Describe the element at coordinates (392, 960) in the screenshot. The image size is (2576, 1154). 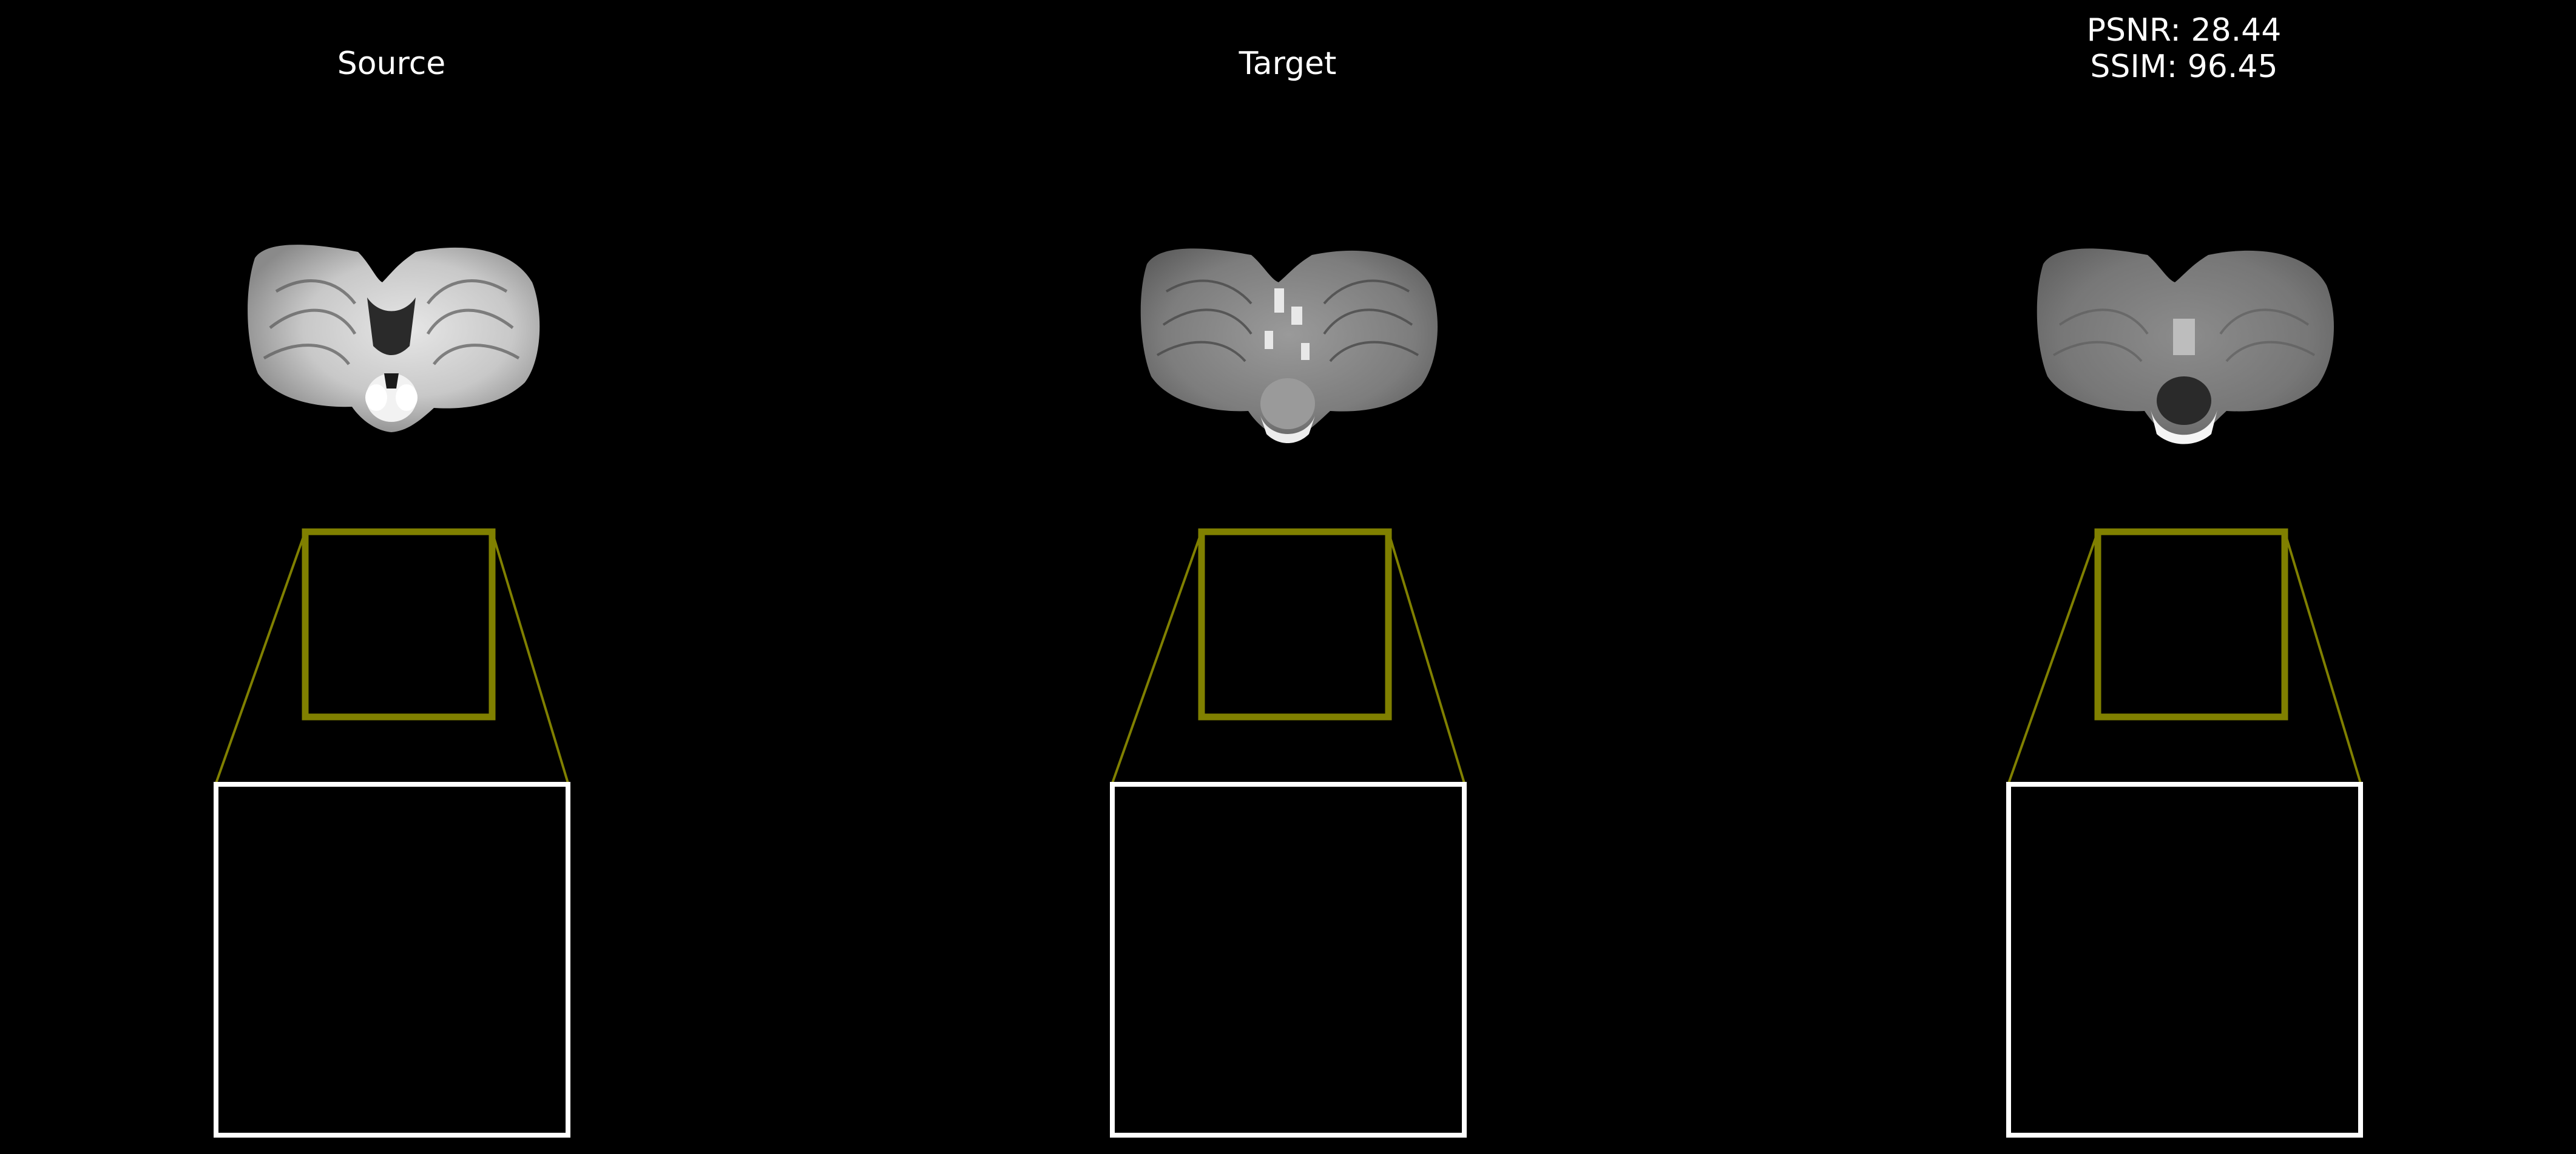
I see `source-zoom-box` at that location.